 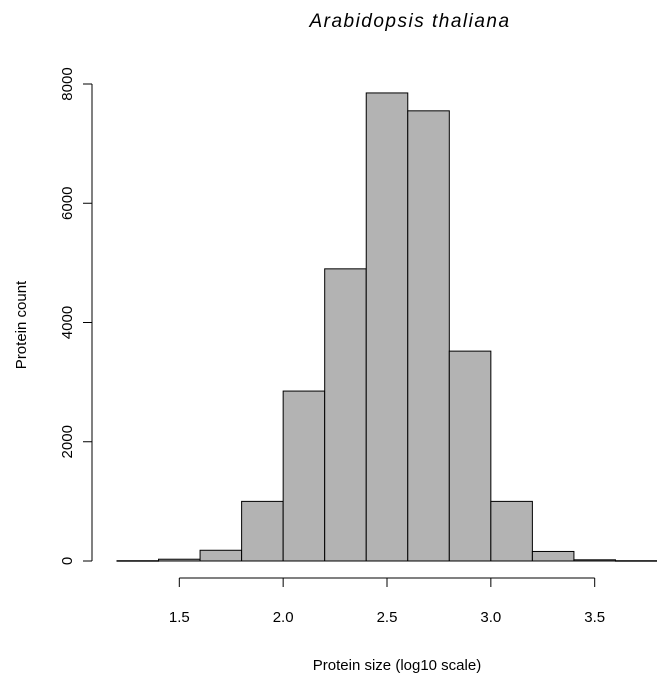 I want to click on x-axis: 1.5 2.0 2.5 3.0 3.5, so click(x=387, y=601).